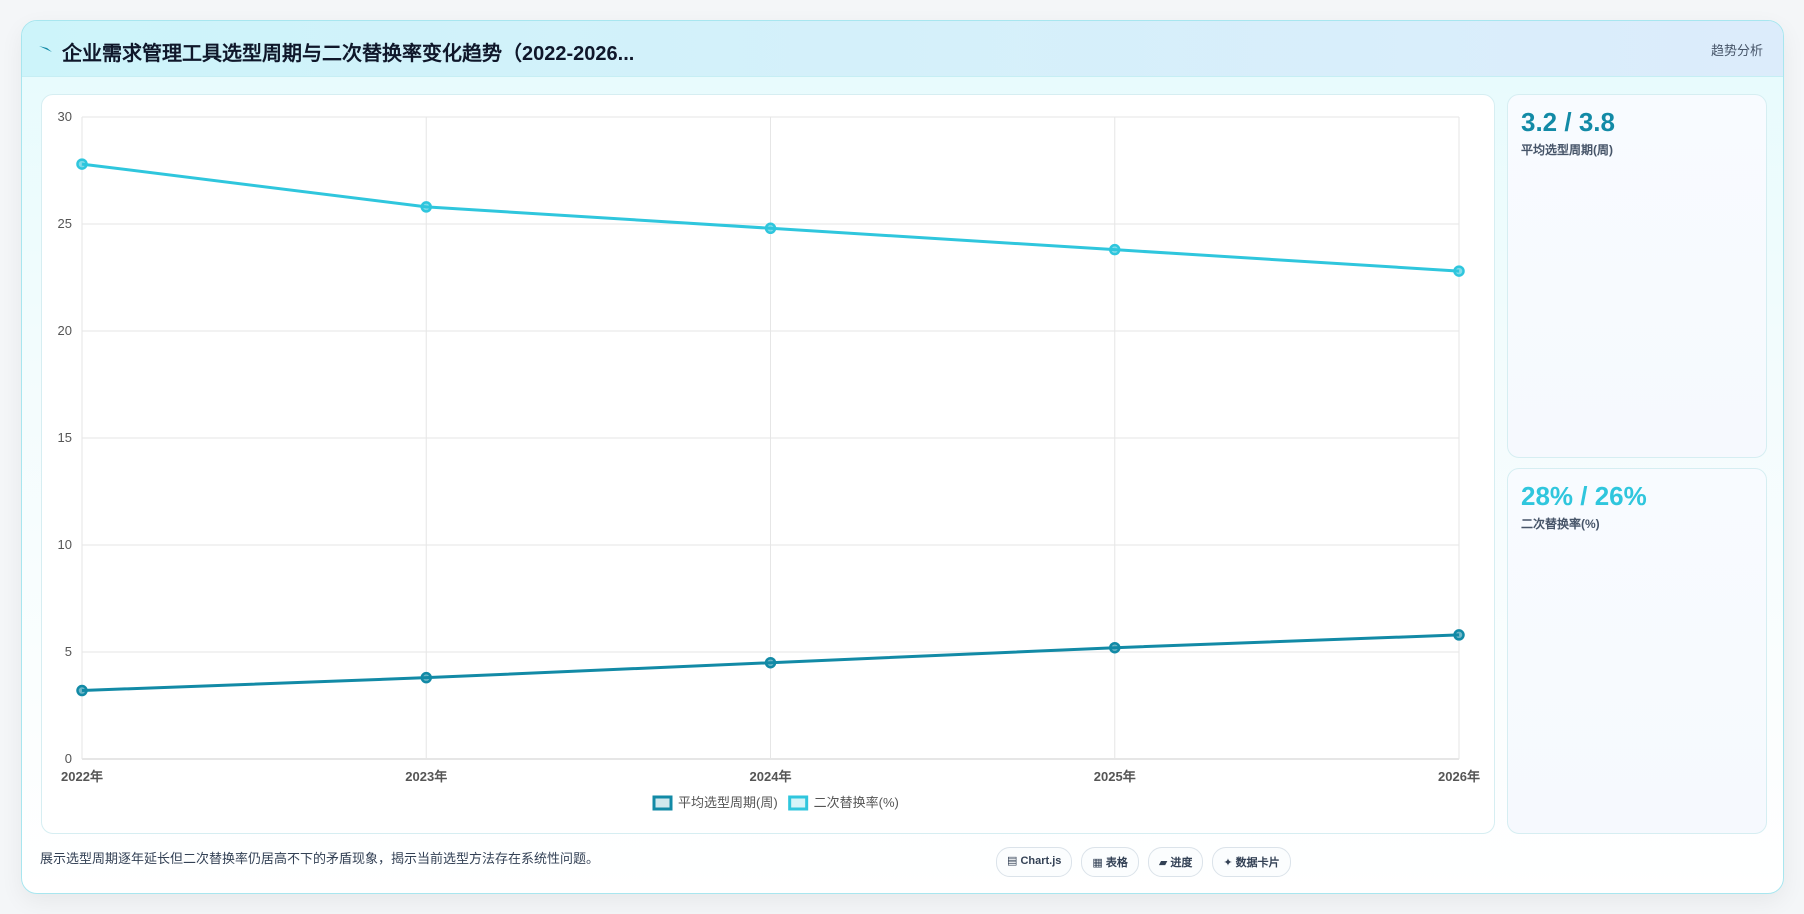 This screenshot has height=914, width=1804. Describe the element at coordinates (65, 330) in the screenshot. I see `y-tick-label: 20` at that location.